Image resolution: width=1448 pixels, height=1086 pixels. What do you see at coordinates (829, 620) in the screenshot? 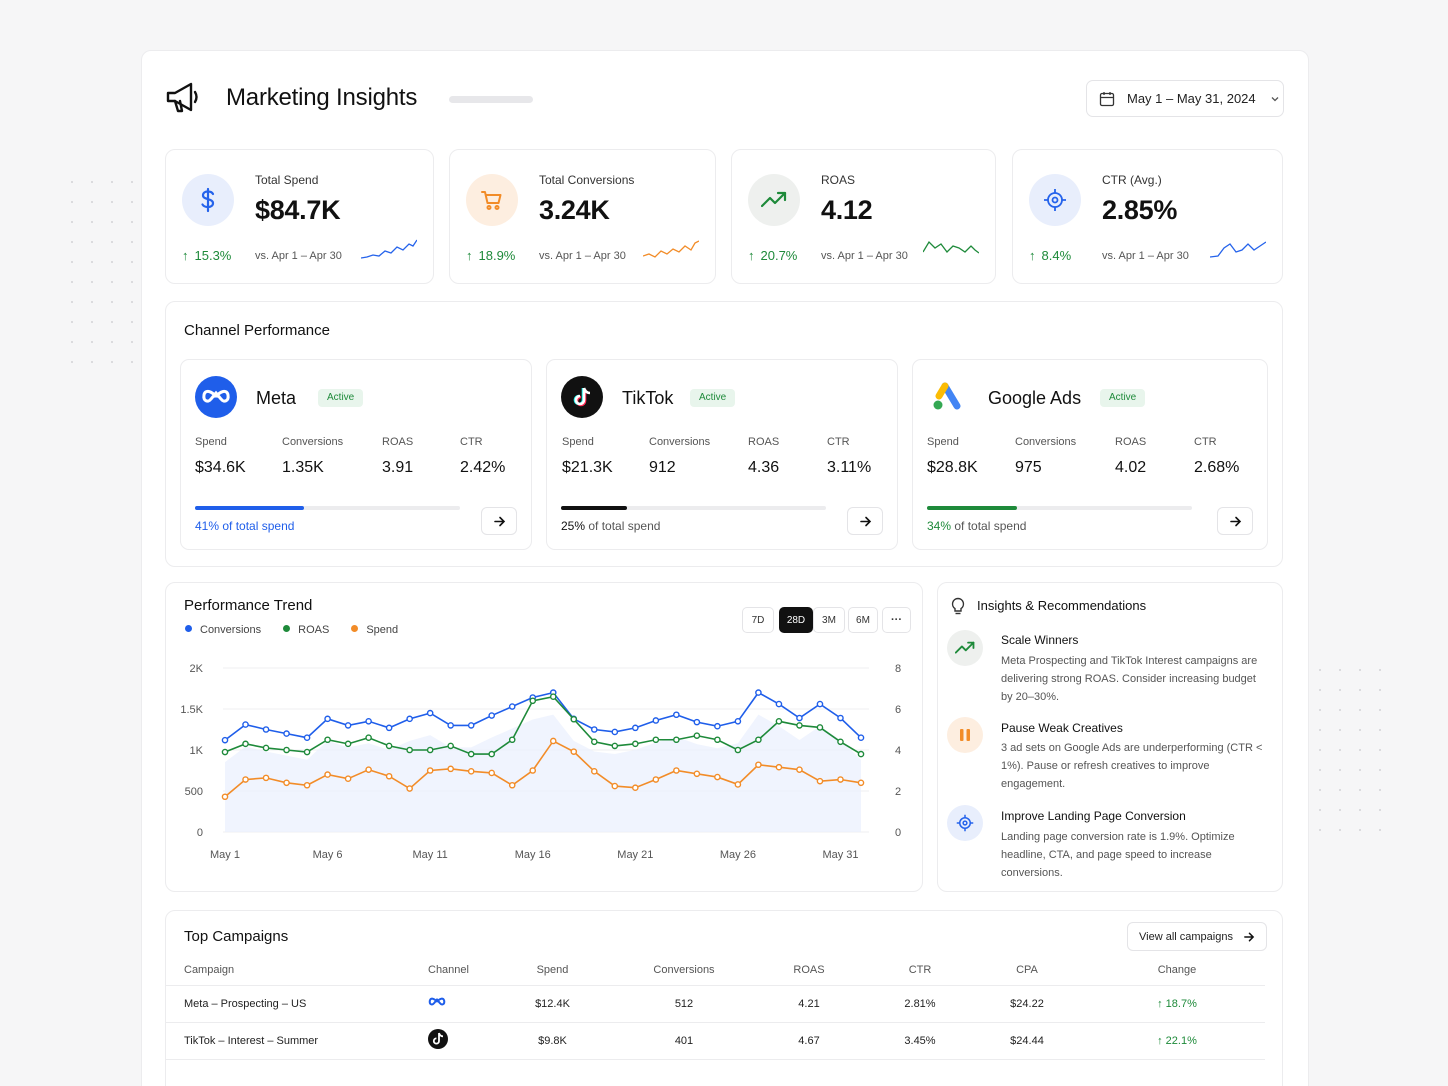
I see `range-3m: 3M` at bounding box center [829, 620].